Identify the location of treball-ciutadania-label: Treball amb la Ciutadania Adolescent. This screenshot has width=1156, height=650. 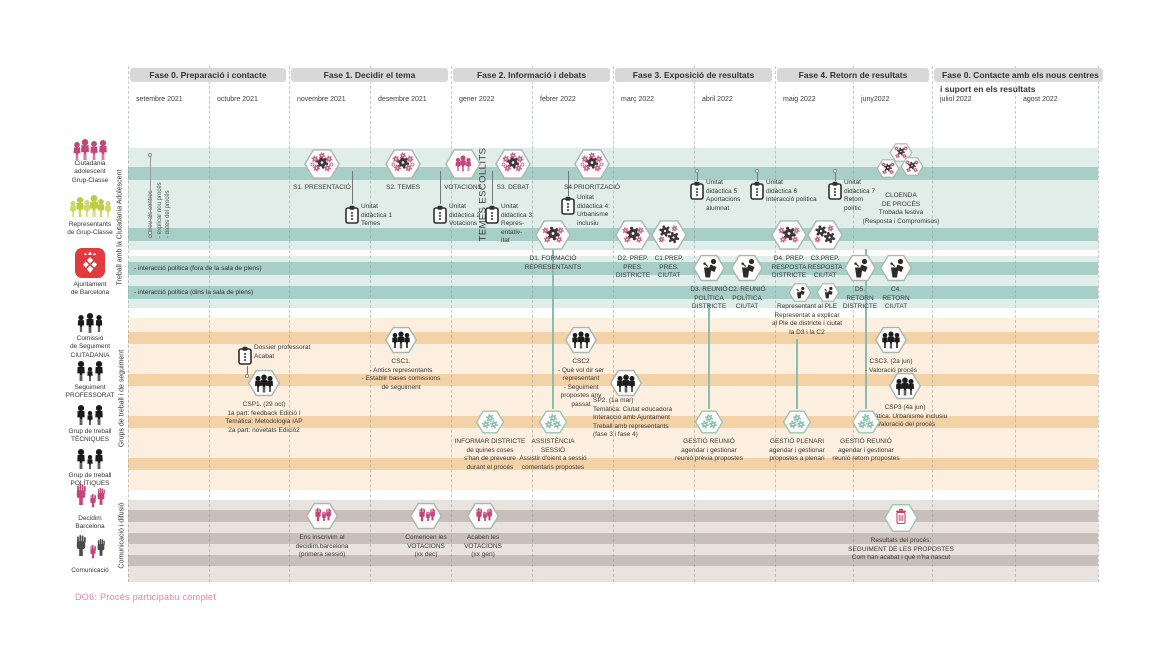
(120, 227).